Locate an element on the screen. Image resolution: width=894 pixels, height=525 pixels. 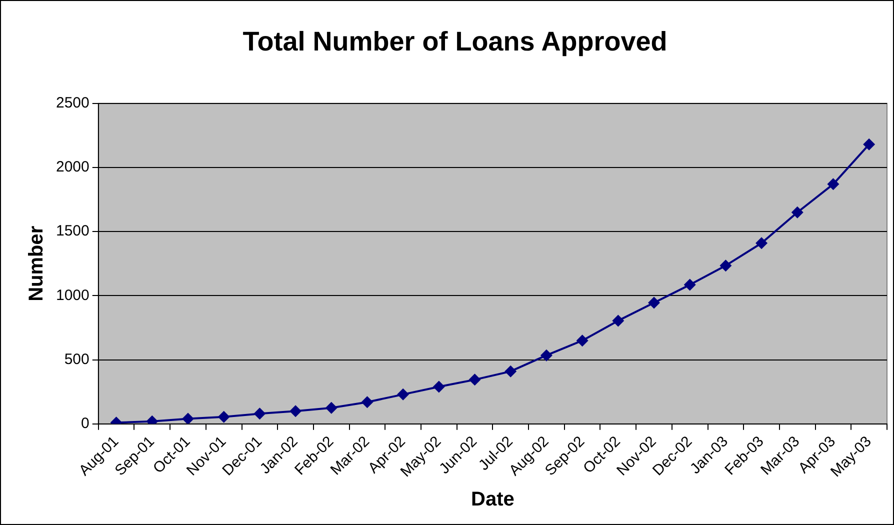
y-tick-label: 2500 is located at coordinates (73, 103).